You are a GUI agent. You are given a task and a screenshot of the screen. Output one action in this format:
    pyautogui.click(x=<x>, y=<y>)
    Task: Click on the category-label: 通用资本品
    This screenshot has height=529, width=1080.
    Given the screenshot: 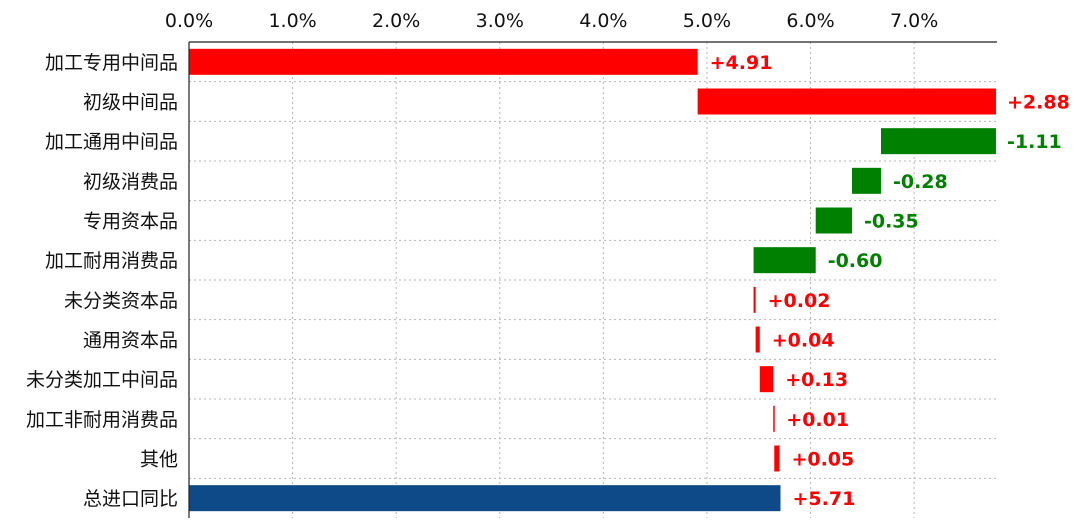 What is the action you would take?
    pyautogui.click(x=130, y=341)
    